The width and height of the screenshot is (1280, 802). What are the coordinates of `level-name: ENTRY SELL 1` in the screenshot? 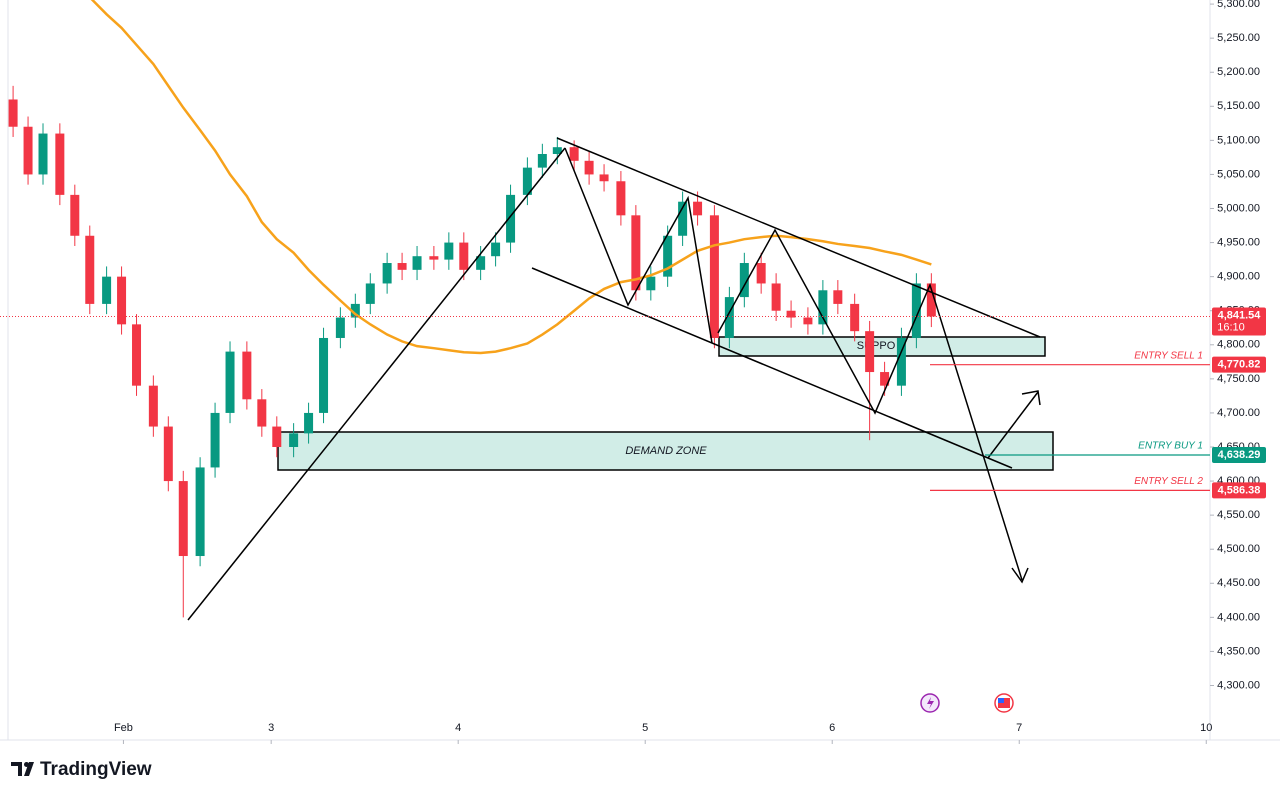 It's located at (1168, 355).